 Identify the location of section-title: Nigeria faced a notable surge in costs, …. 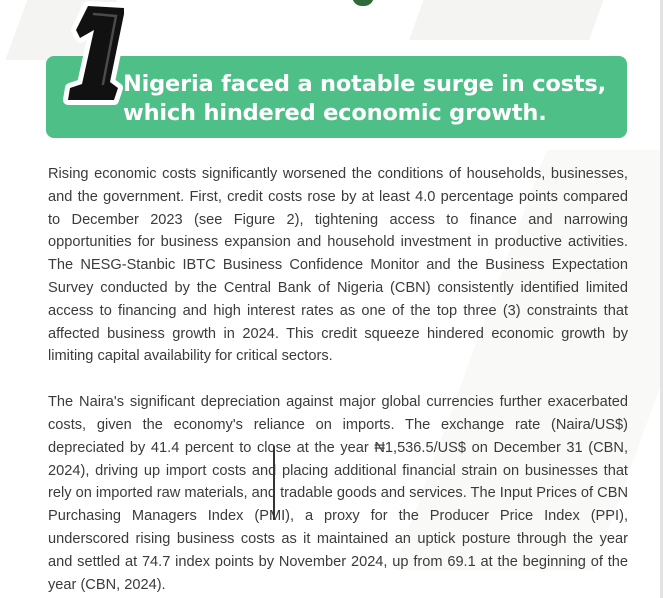
(364, 98).